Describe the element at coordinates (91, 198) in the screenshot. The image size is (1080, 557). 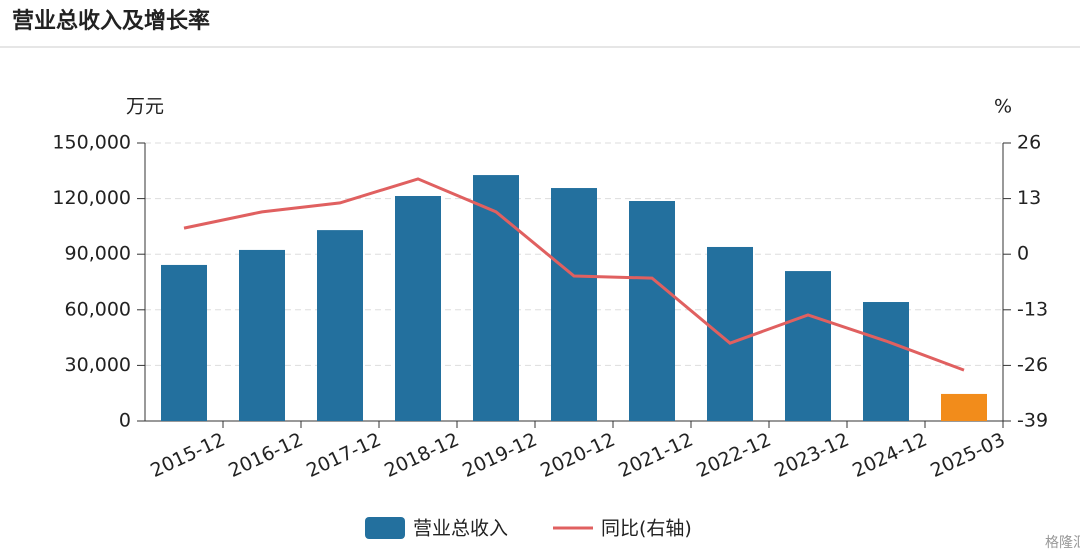
I see `y-tick-label: 120,000` at that location.